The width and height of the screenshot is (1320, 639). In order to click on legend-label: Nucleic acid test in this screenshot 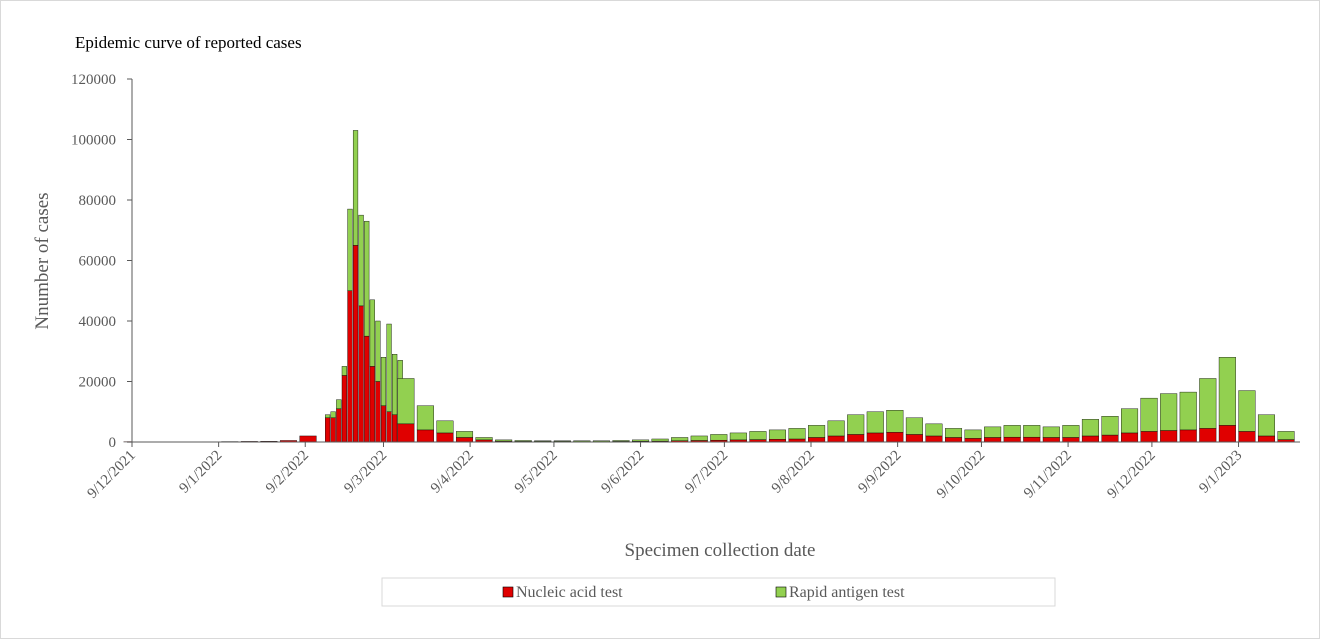, I will do `click(569, 592)`.